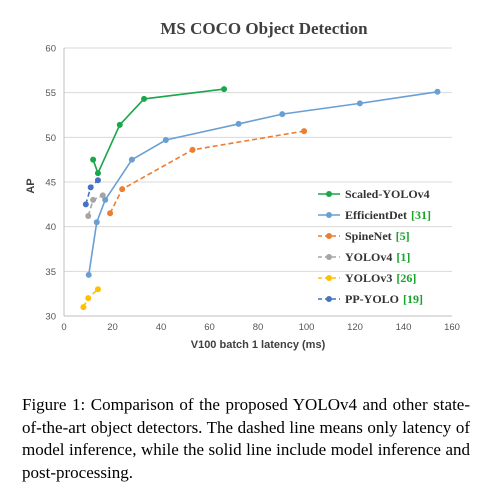 The image size is (490, 494). What do you see at coordinates (376, 215) in the screenshot?
I see `legend-label-efficientdet: EfficientDet` at bounding box center [376, 215].